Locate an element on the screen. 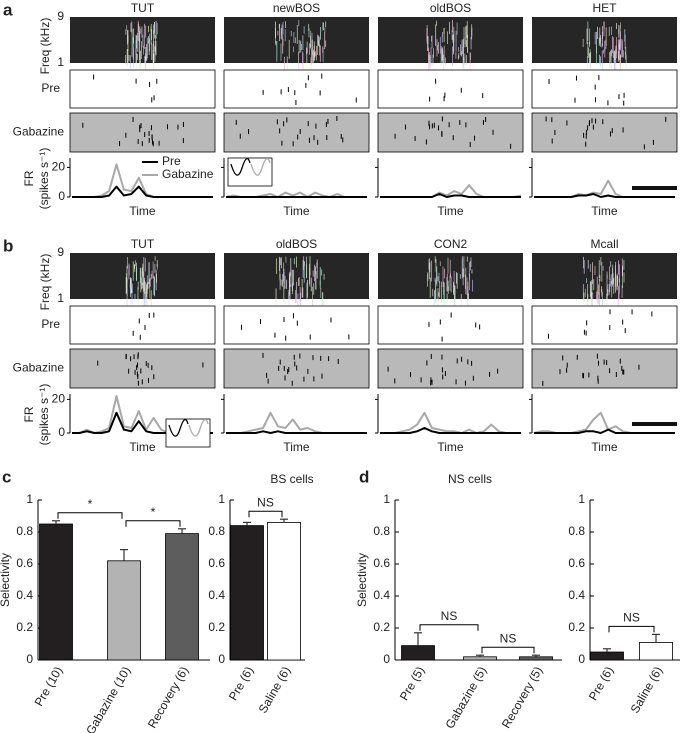 The image size is (685, 733). significance-label: NS is located at coordinates (508, 638).